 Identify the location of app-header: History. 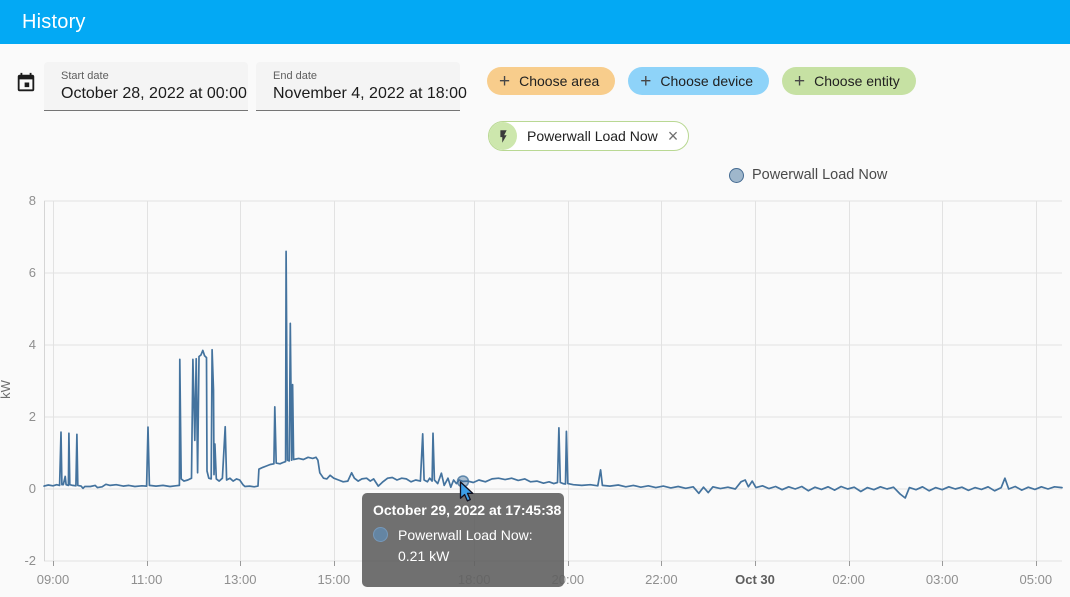
(535, 22).